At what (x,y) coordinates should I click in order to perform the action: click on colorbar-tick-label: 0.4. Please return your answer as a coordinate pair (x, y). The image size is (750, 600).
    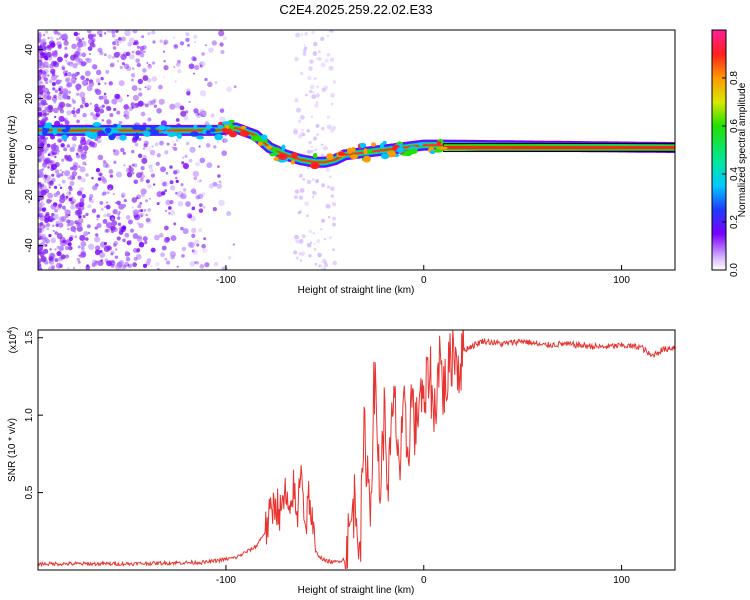
    Looking at the image, I should click on (734, 174).